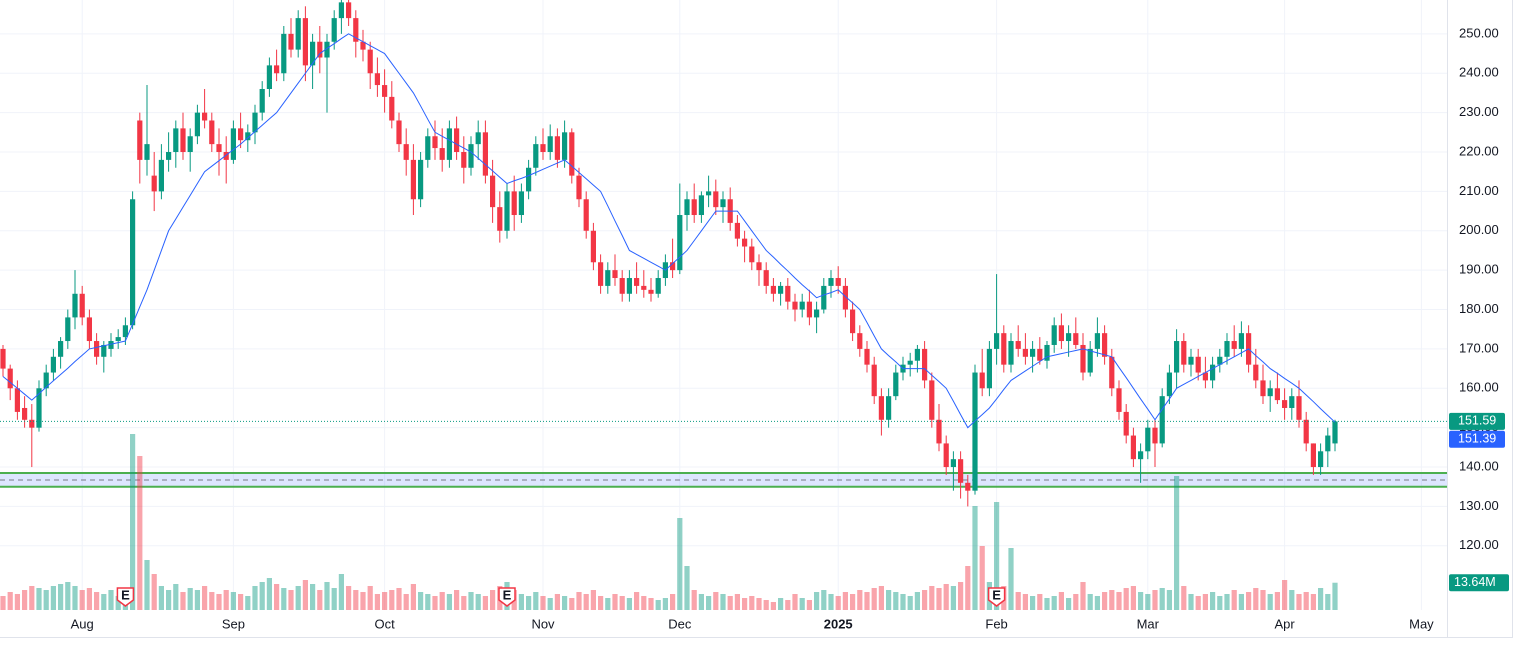 This screenshot has width=1523, height=662. I want to click on x-tick-label: Oct, so click(384, 623).